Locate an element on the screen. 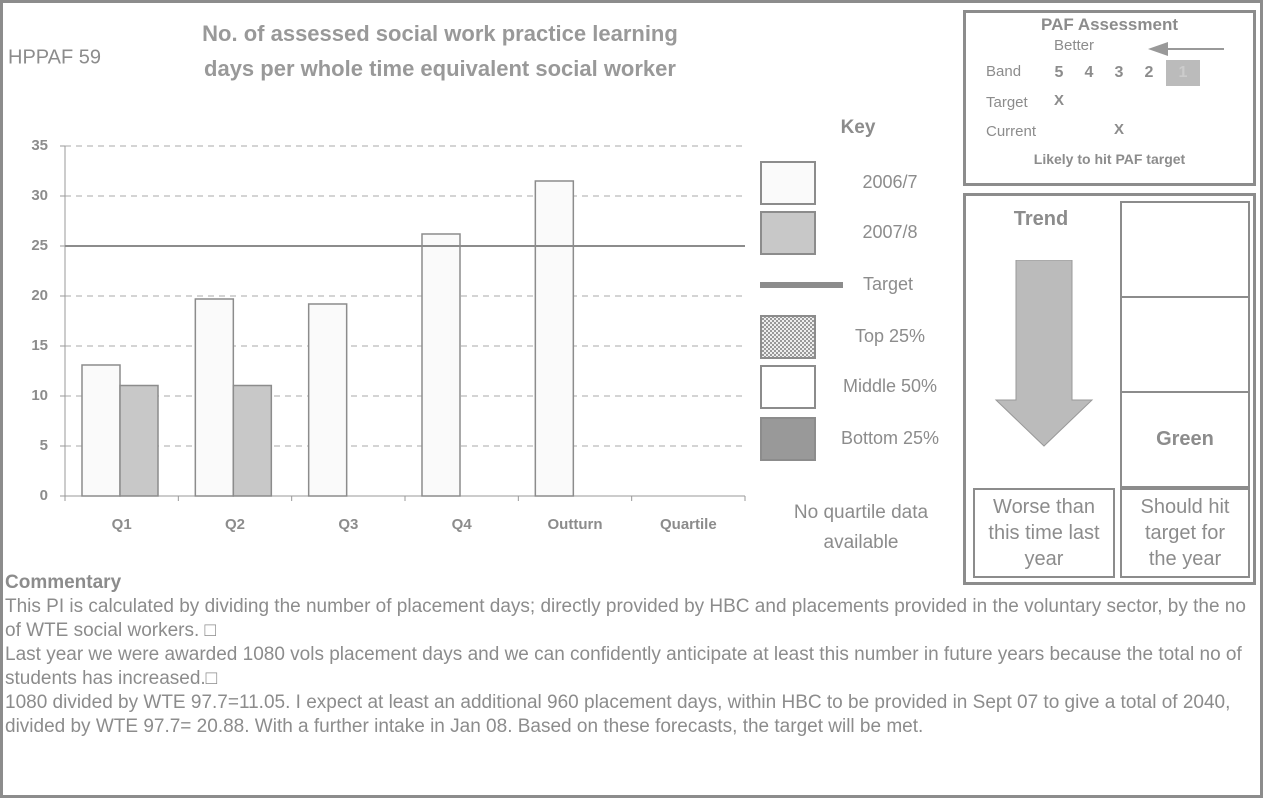 The width and height of the screenshot is (1263, 798). band-label: Band is located at coordinates (1004, 71).